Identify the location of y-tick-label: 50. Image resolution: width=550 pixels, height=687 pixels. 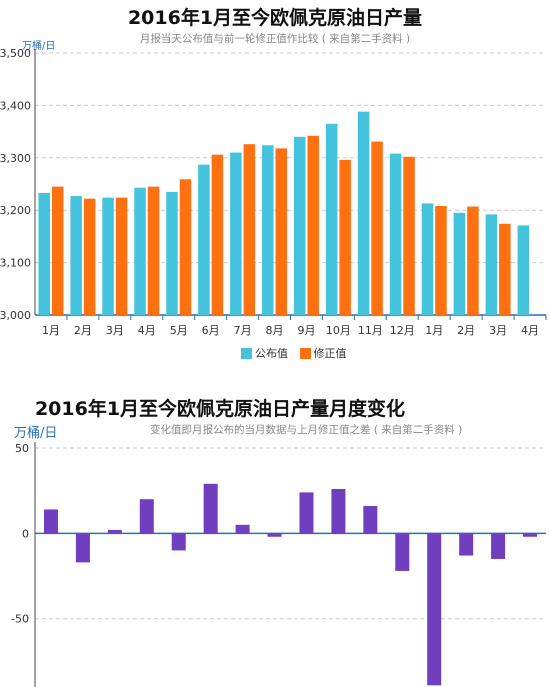
(22, 448).